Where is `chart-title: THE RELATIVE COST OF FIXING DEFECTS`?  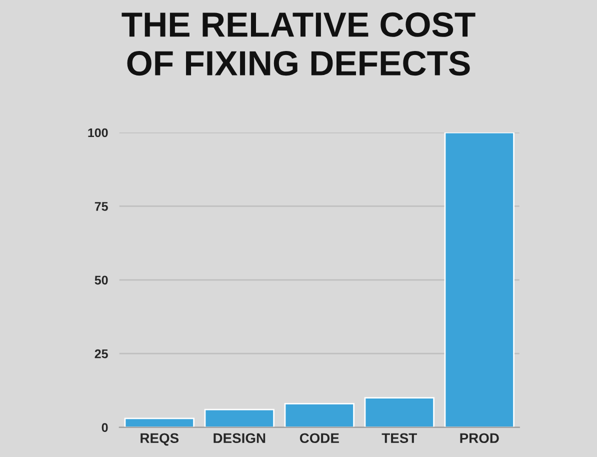 chart-title: THE RELATIVE COST OF FIXING DEFECTS is located at coordinates (299, 44).